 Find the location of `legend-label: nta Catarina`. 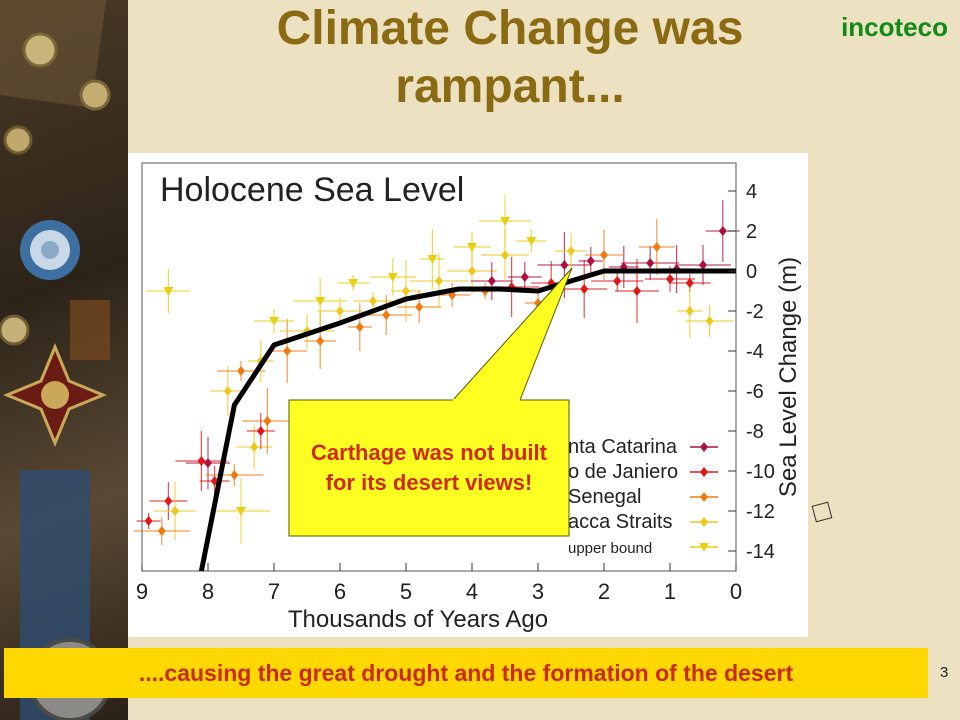

legend-label: nta Catarina is located at coordinates (623, 447).